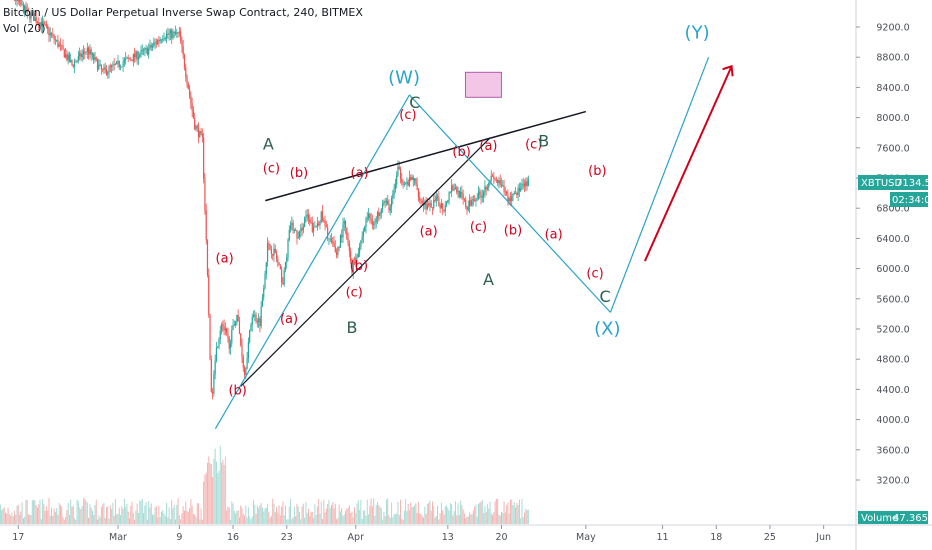  What do you see at coordinates (892, 58) in the screenshot?
I see `price-tick-label: 8800.0` at bounding box center [892, 58].